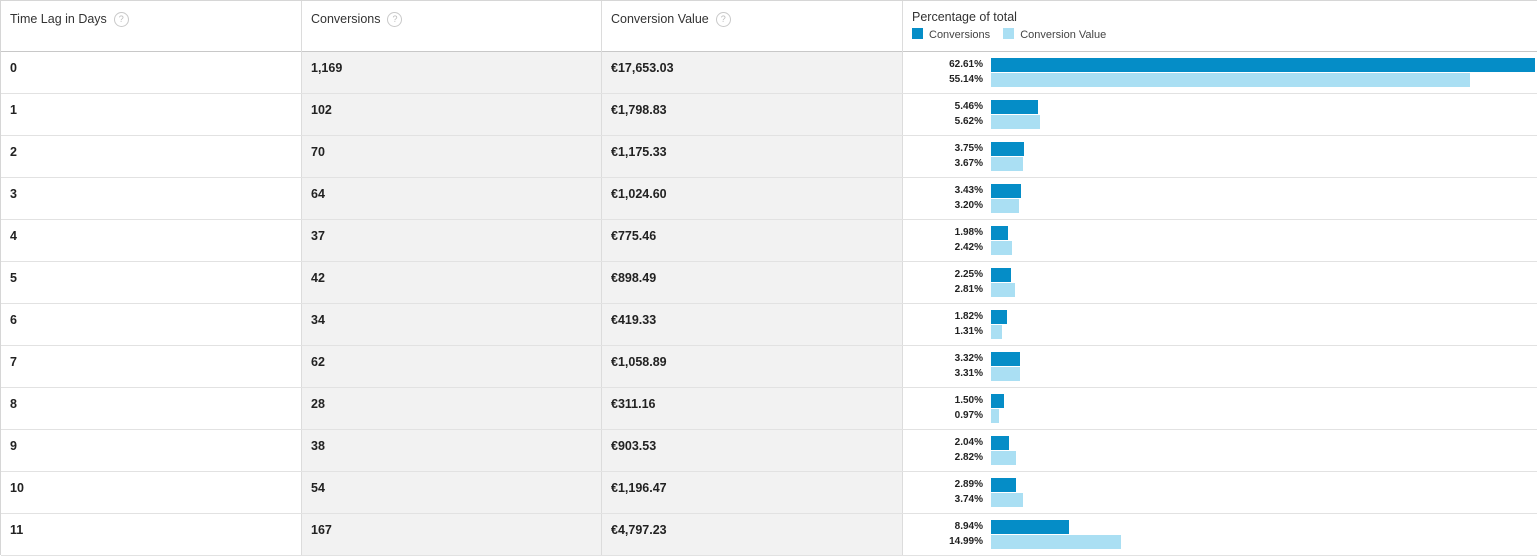 The width and height of the screenshot is (1537, 556). What do you see at coordinates (968, 106) in the screenshot?
I see `conversions-percent-label: 5.46%` at bounding box center [968, 106].